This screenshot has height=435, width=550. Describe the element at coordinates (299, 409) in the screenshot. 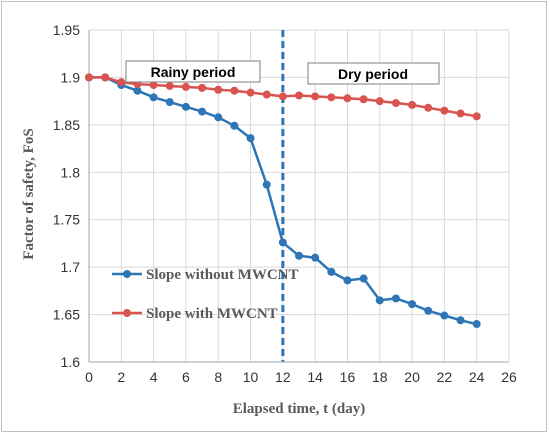

I see `x-axis-title: Elapsed time, t (day)` at that location.